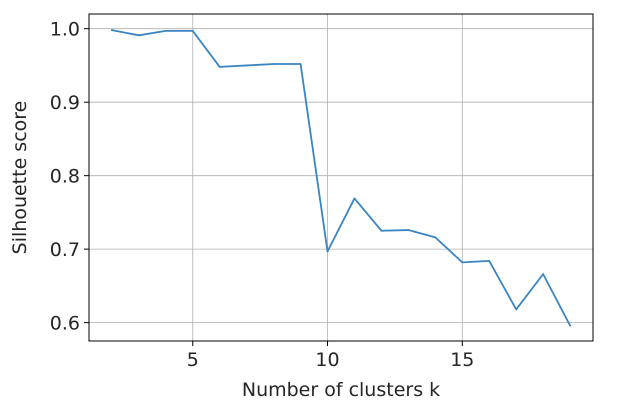 The height and width of the screenshot is (408, 630). Describe the element at coordinates (341, 390) in the screenshot. I see `x-axis-label: Number of clusters k` at that location.